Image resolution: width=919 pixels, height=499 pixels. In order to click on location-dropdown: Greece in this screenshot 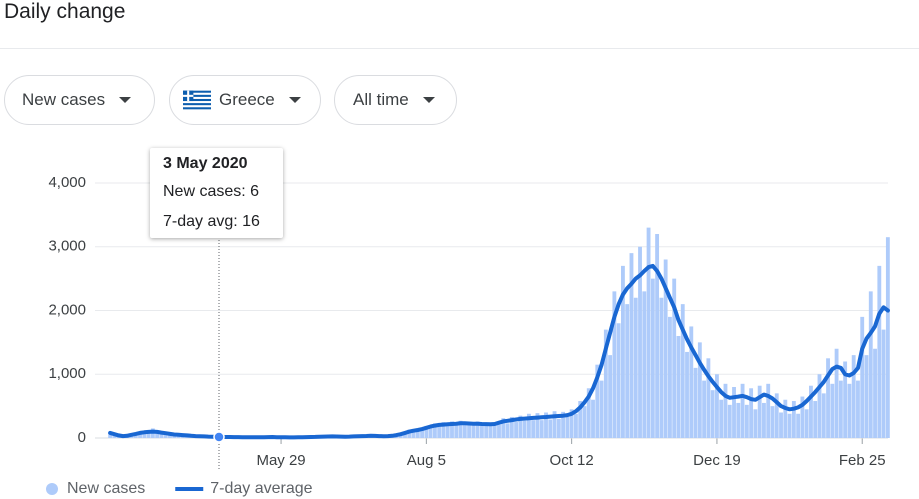, I will do `click(245, 100)`.